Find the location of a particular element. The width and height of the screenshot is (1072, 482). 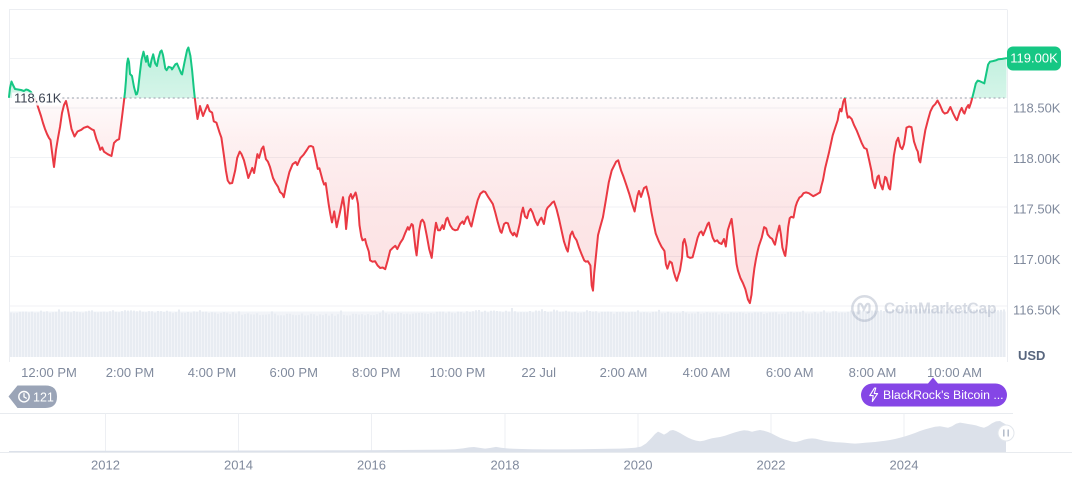

svg-text: 10:00 PM is located at coordinates (458, 372).